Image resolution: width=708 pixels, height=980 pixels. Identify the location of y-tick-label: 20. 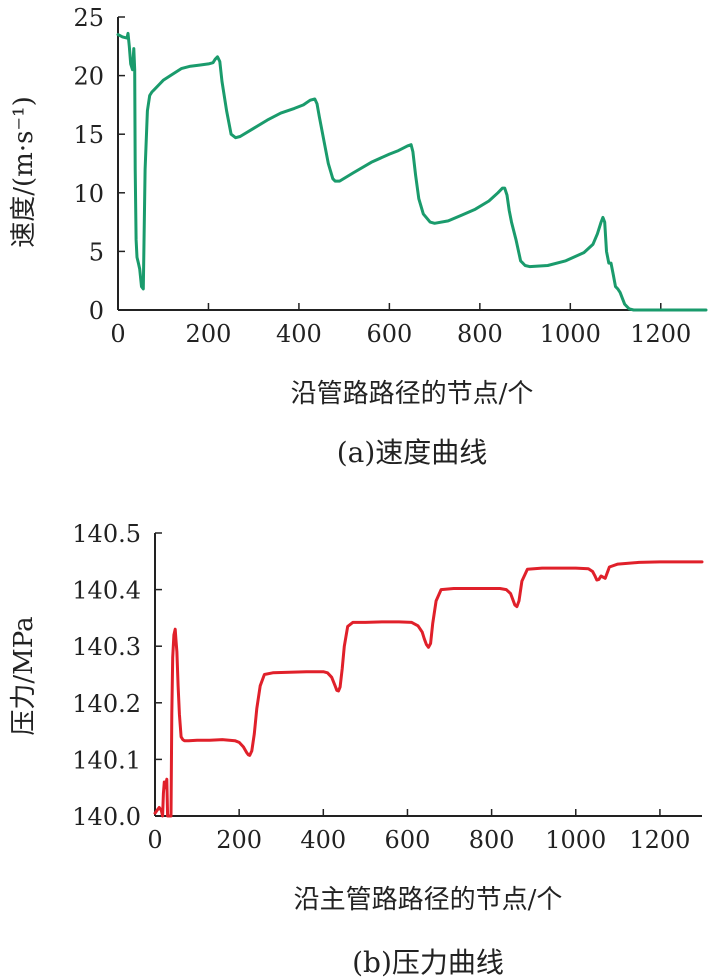
(88, 77).